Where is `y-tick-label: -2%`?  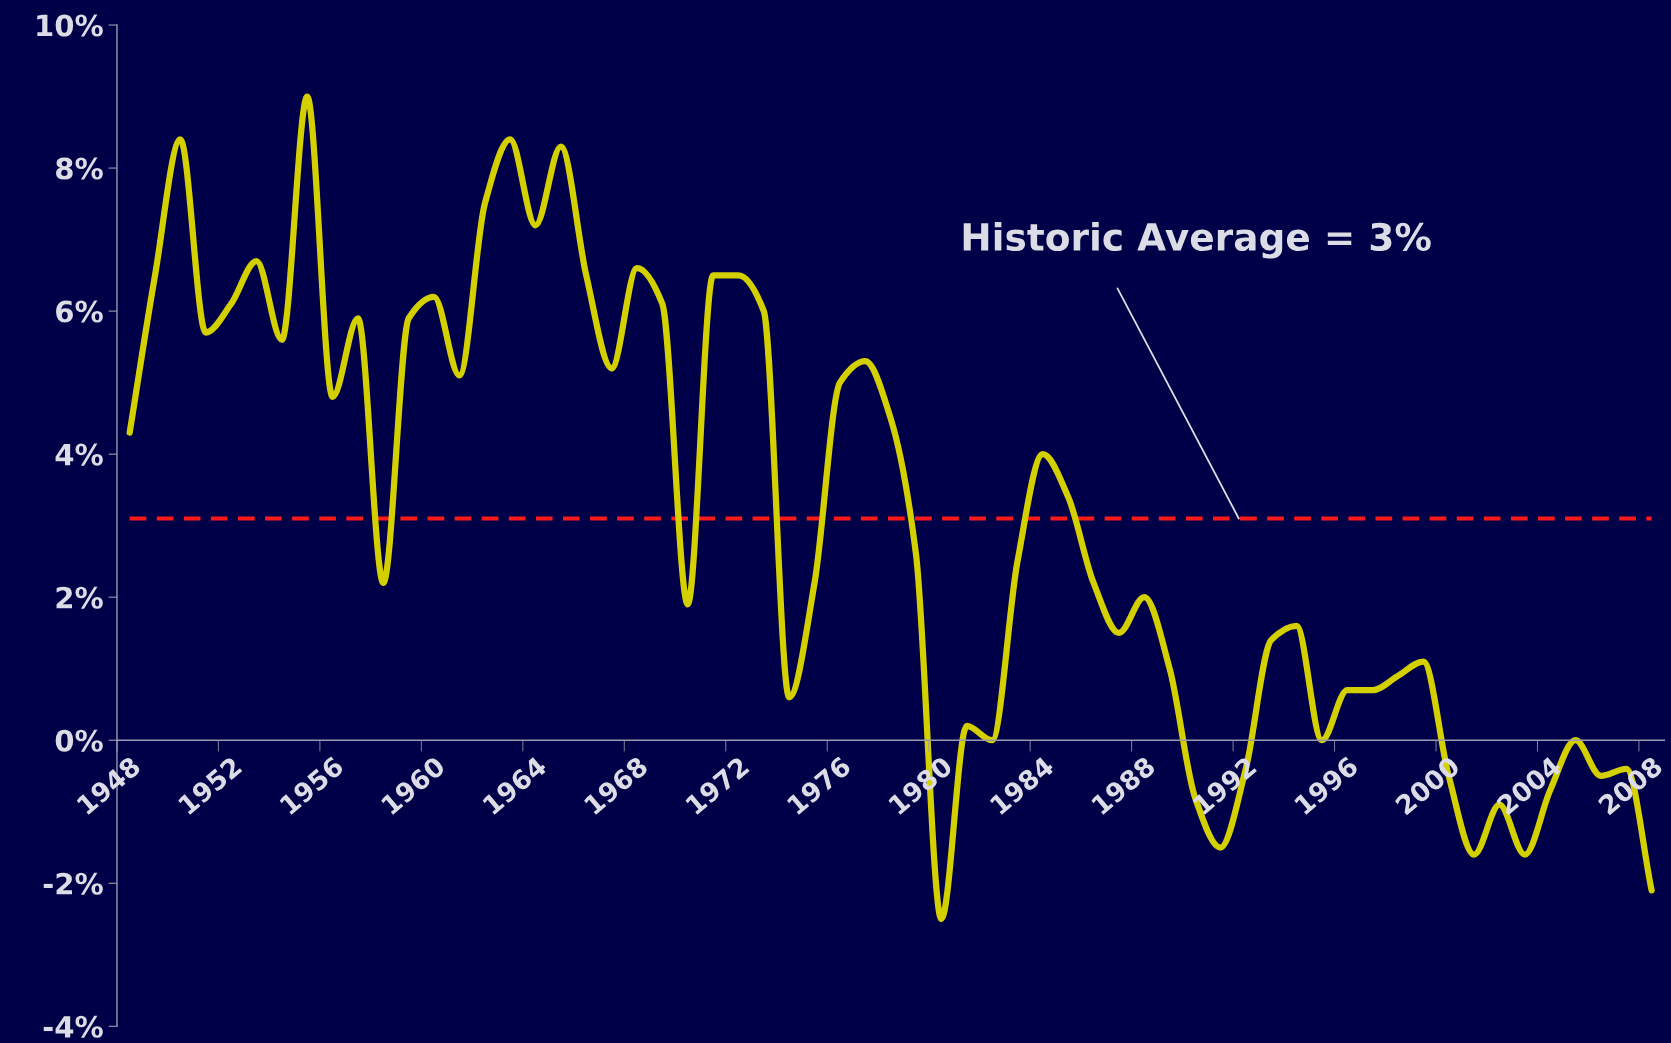
y-tick-label: -2% is located at coordinates (73, 883).